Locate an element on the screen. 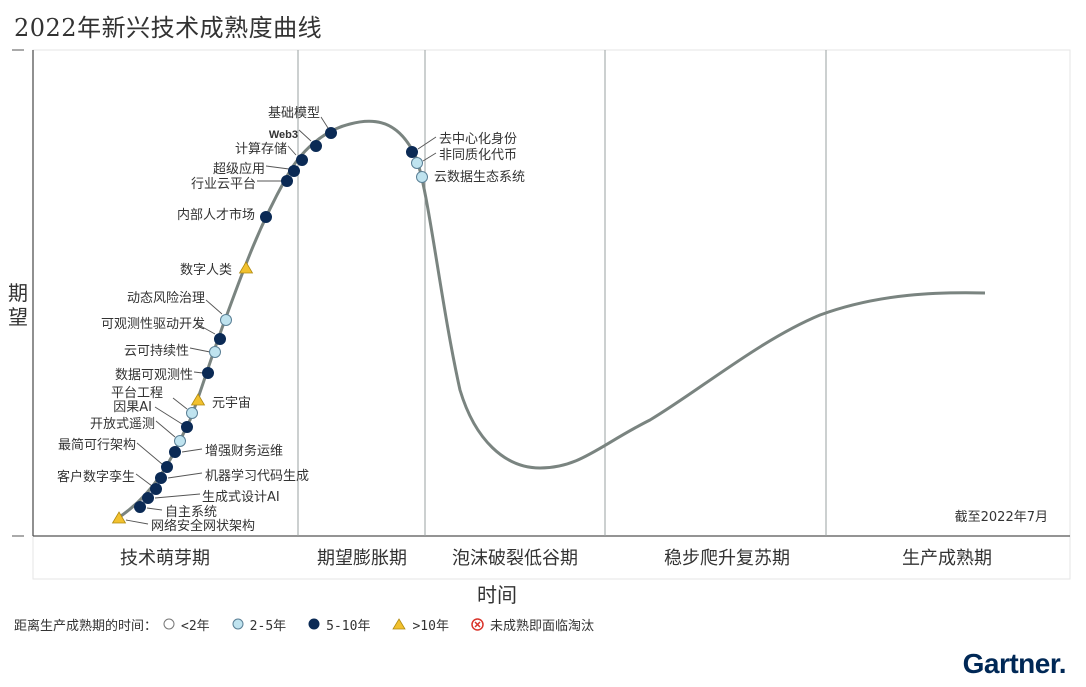 The width and height of the screenshot is (1086, 687). technology-label: 数据可观测性 is located at coordinates (154, 375).